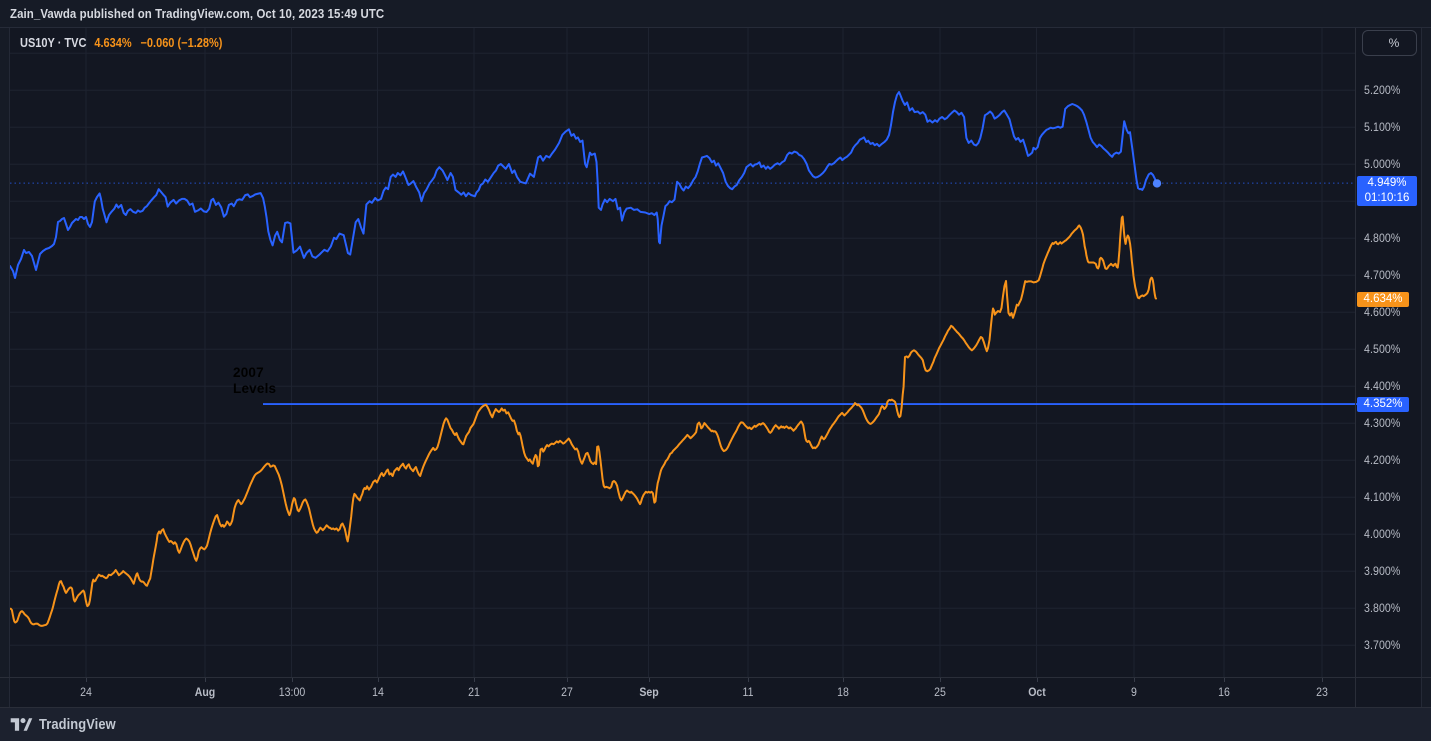 The height and width of the screenshot is (741, 1431). I want to click on y-axis-tick: 4.700%, so click(1382, 275).